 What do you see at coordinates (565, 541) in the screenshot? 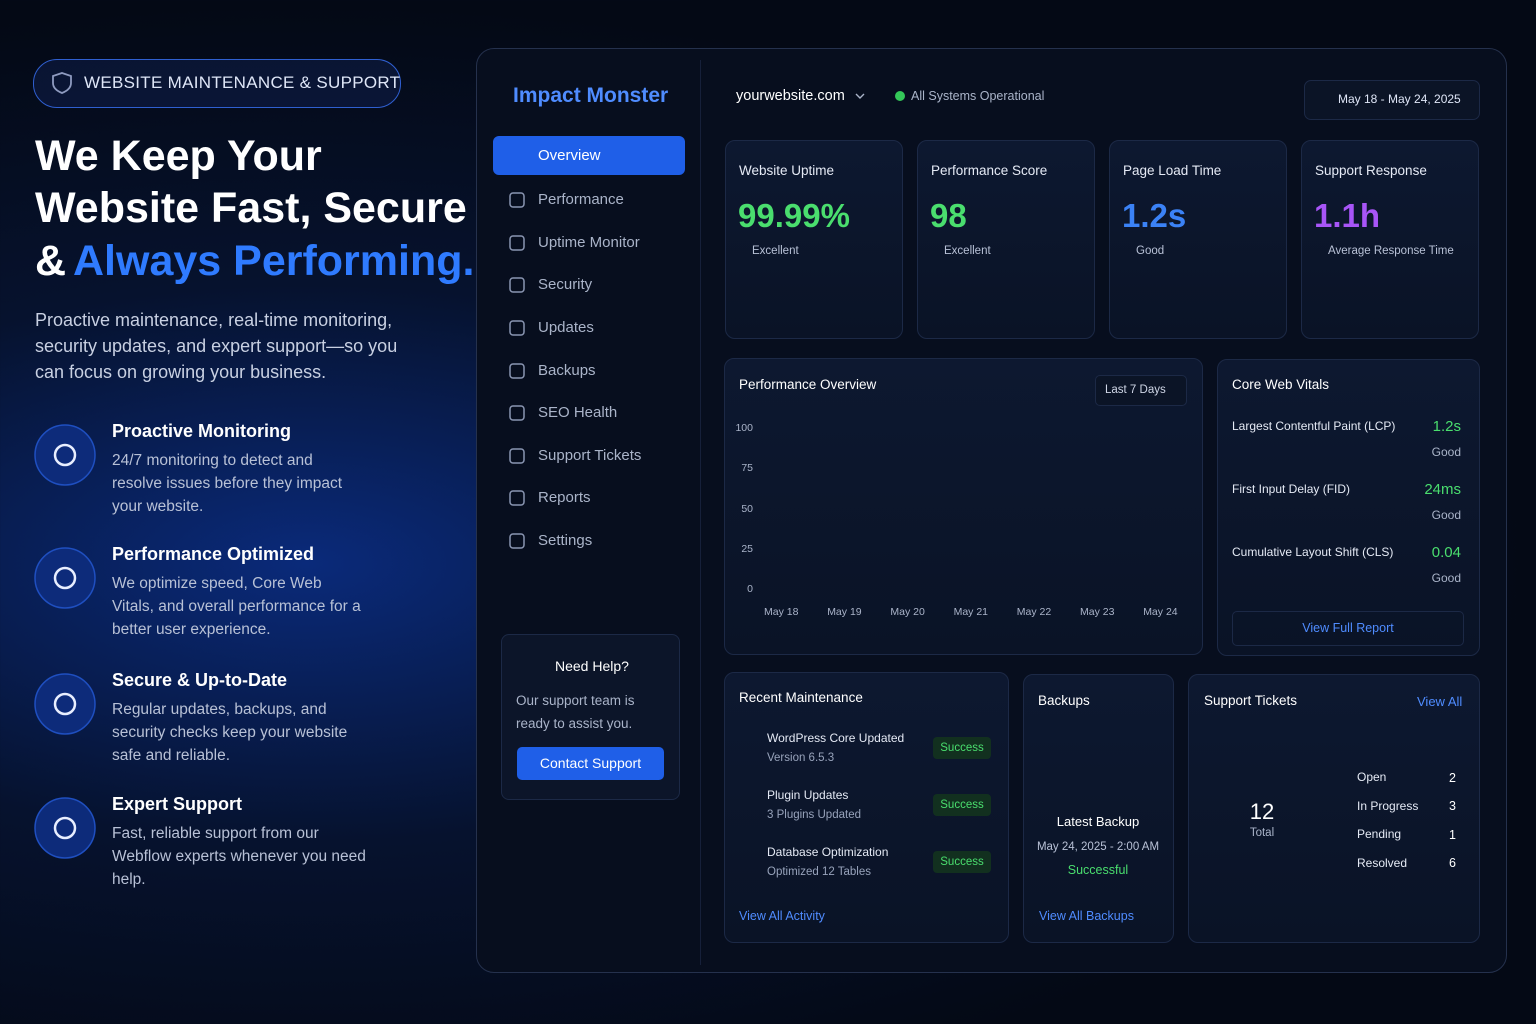
I see `nav-item: Settings` at bounding box center [565, 541].